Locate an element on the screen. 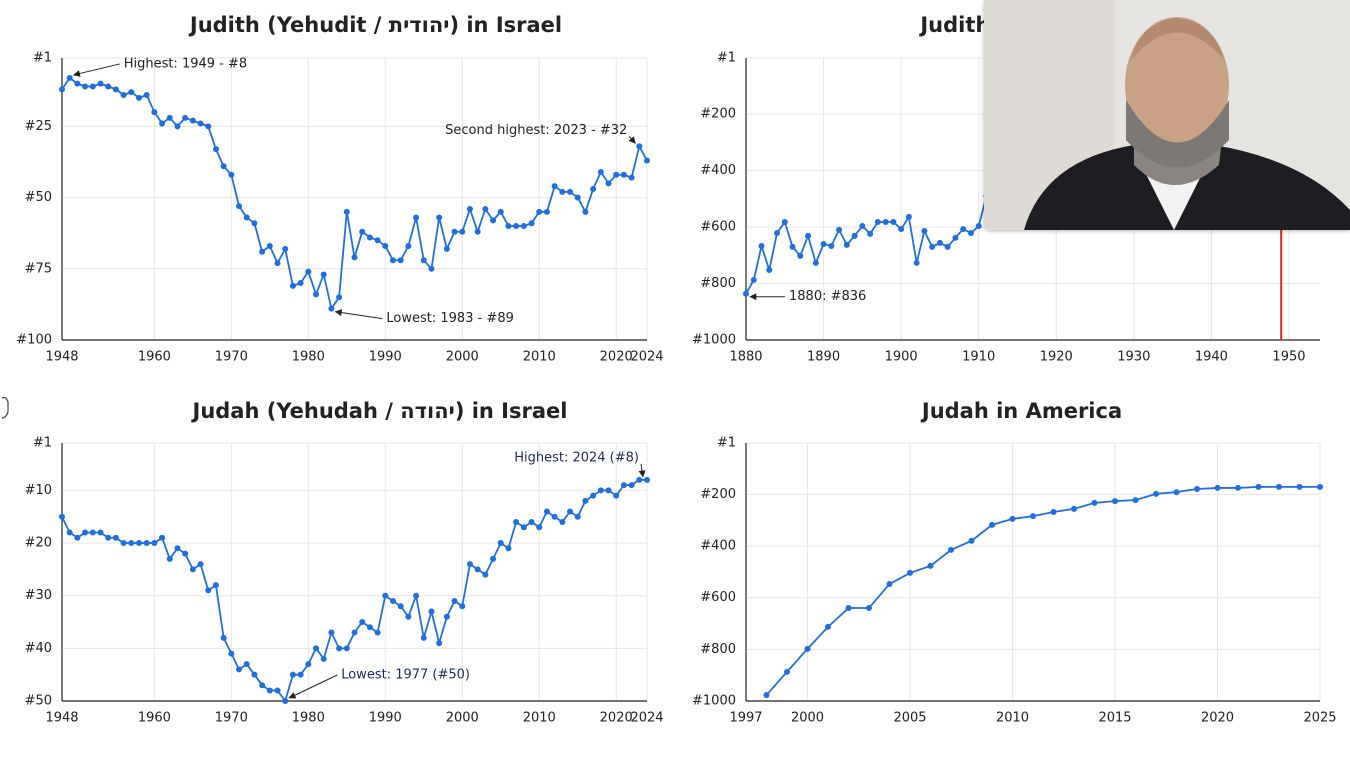 Image resolution: width=1350 pixels, height=758 pixels. x-tick-label: 1950 is located at coordinates (1288, 357).